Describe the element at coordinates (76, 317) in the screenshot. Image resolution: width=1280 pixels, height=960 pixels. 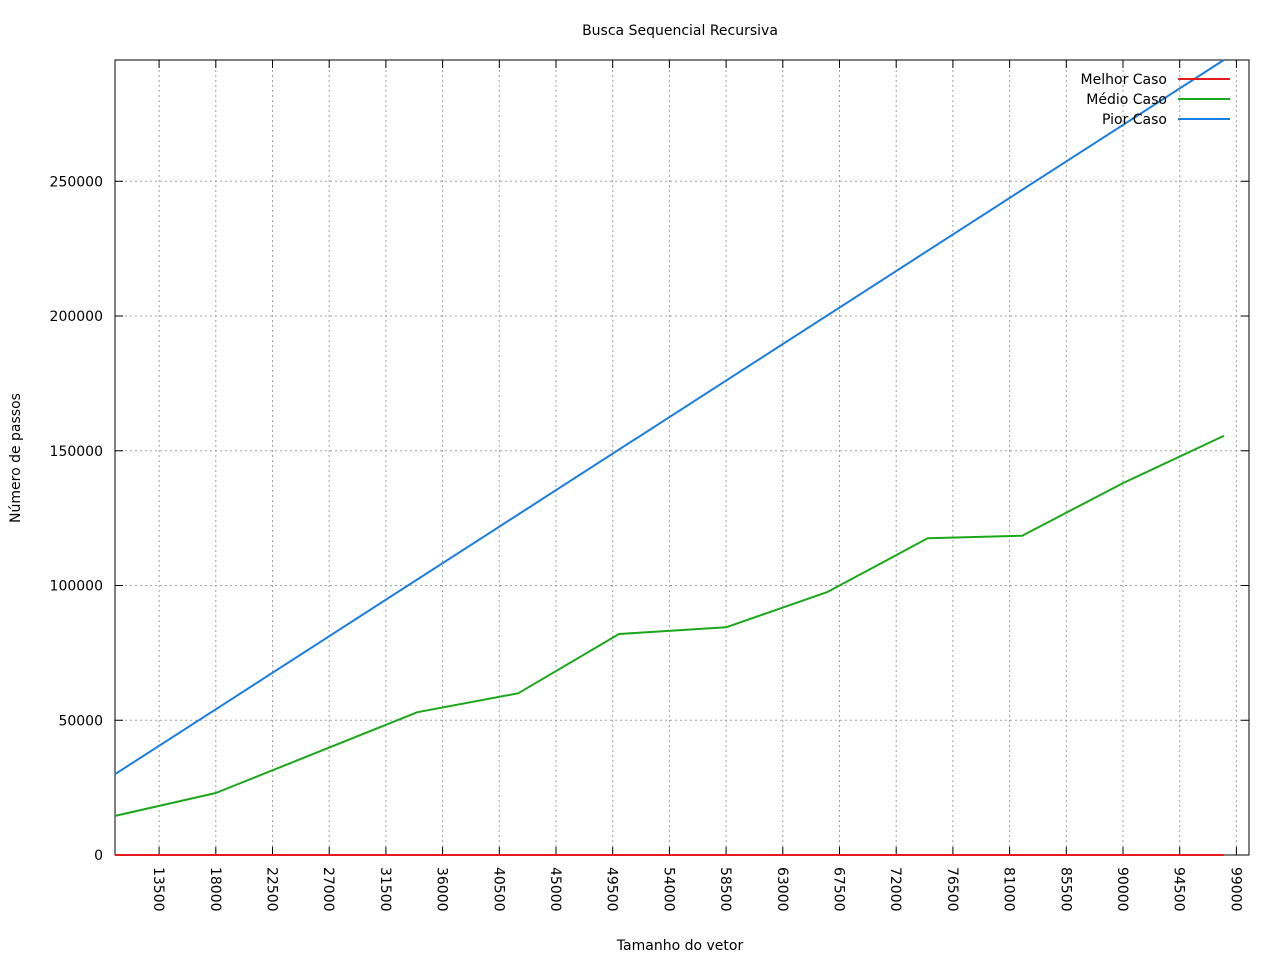
I see `y-tick-label: 200000` at that location.